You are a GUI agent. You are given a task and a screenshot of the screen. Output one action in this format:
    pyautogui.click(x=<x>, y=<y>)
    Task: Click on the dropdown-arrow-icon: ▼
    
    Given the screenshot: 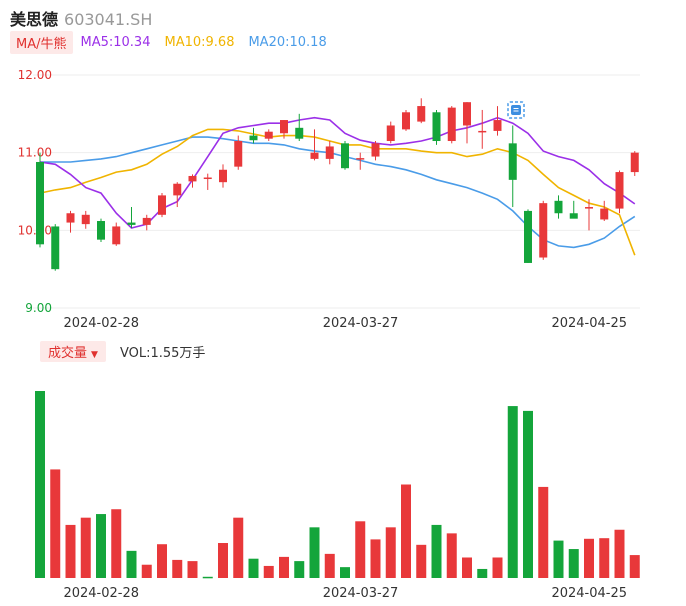 What is the action you would take?
    pyautogui.click(x=94, y=354)
    